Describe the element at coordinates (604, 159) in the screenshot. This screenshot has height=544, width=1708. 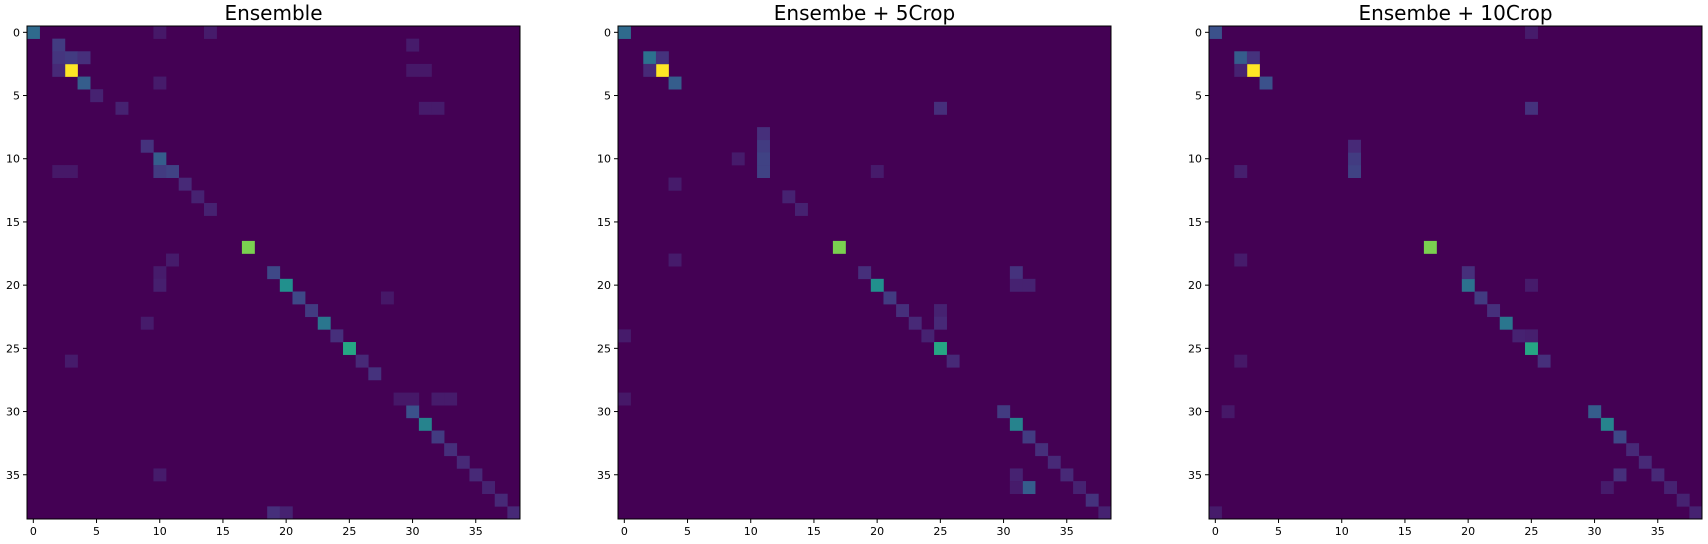
I see `y-tick-label: 10` at that location.